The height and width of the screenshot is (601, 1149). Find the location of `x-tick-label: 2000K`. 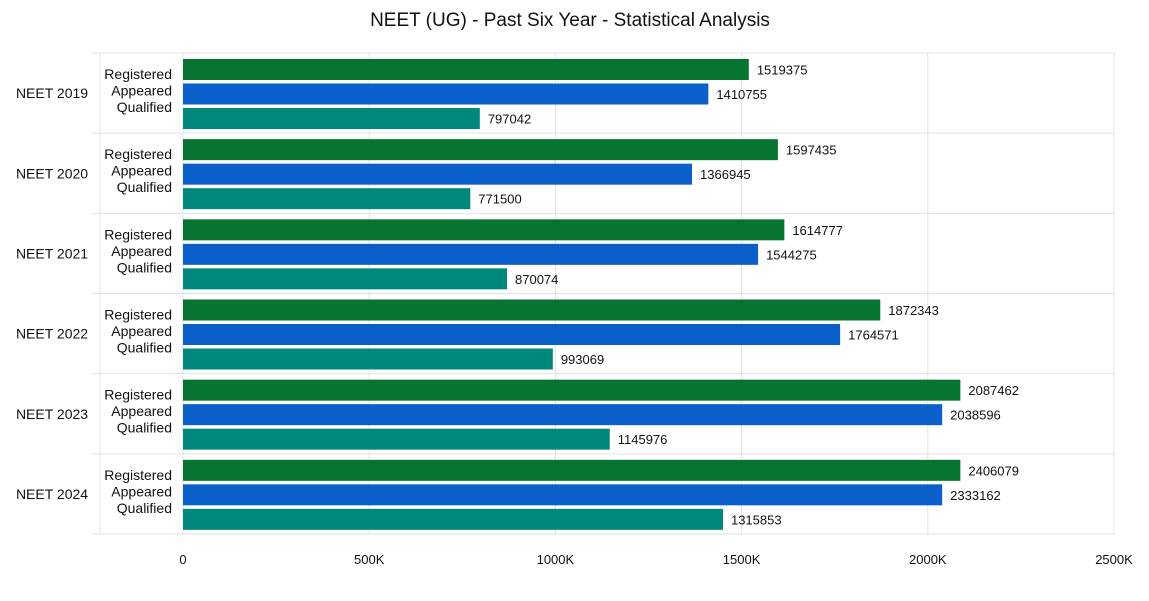

x-tick-label: 2000K is located at coordinates (928, 559).